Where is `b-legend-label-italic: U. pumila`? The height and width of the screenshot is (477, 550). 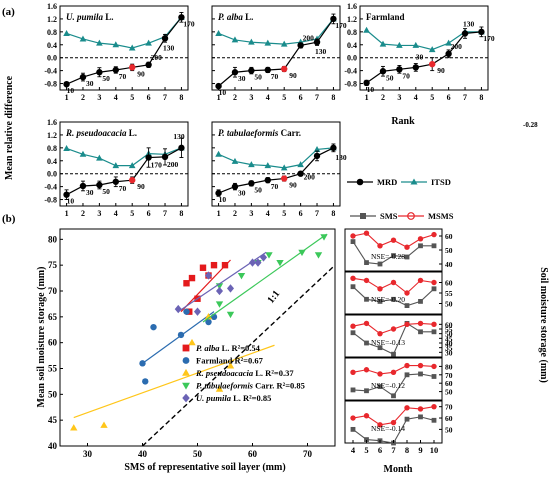 b-legend-label-italic: U. pumila is located at coordinates (214, 398).